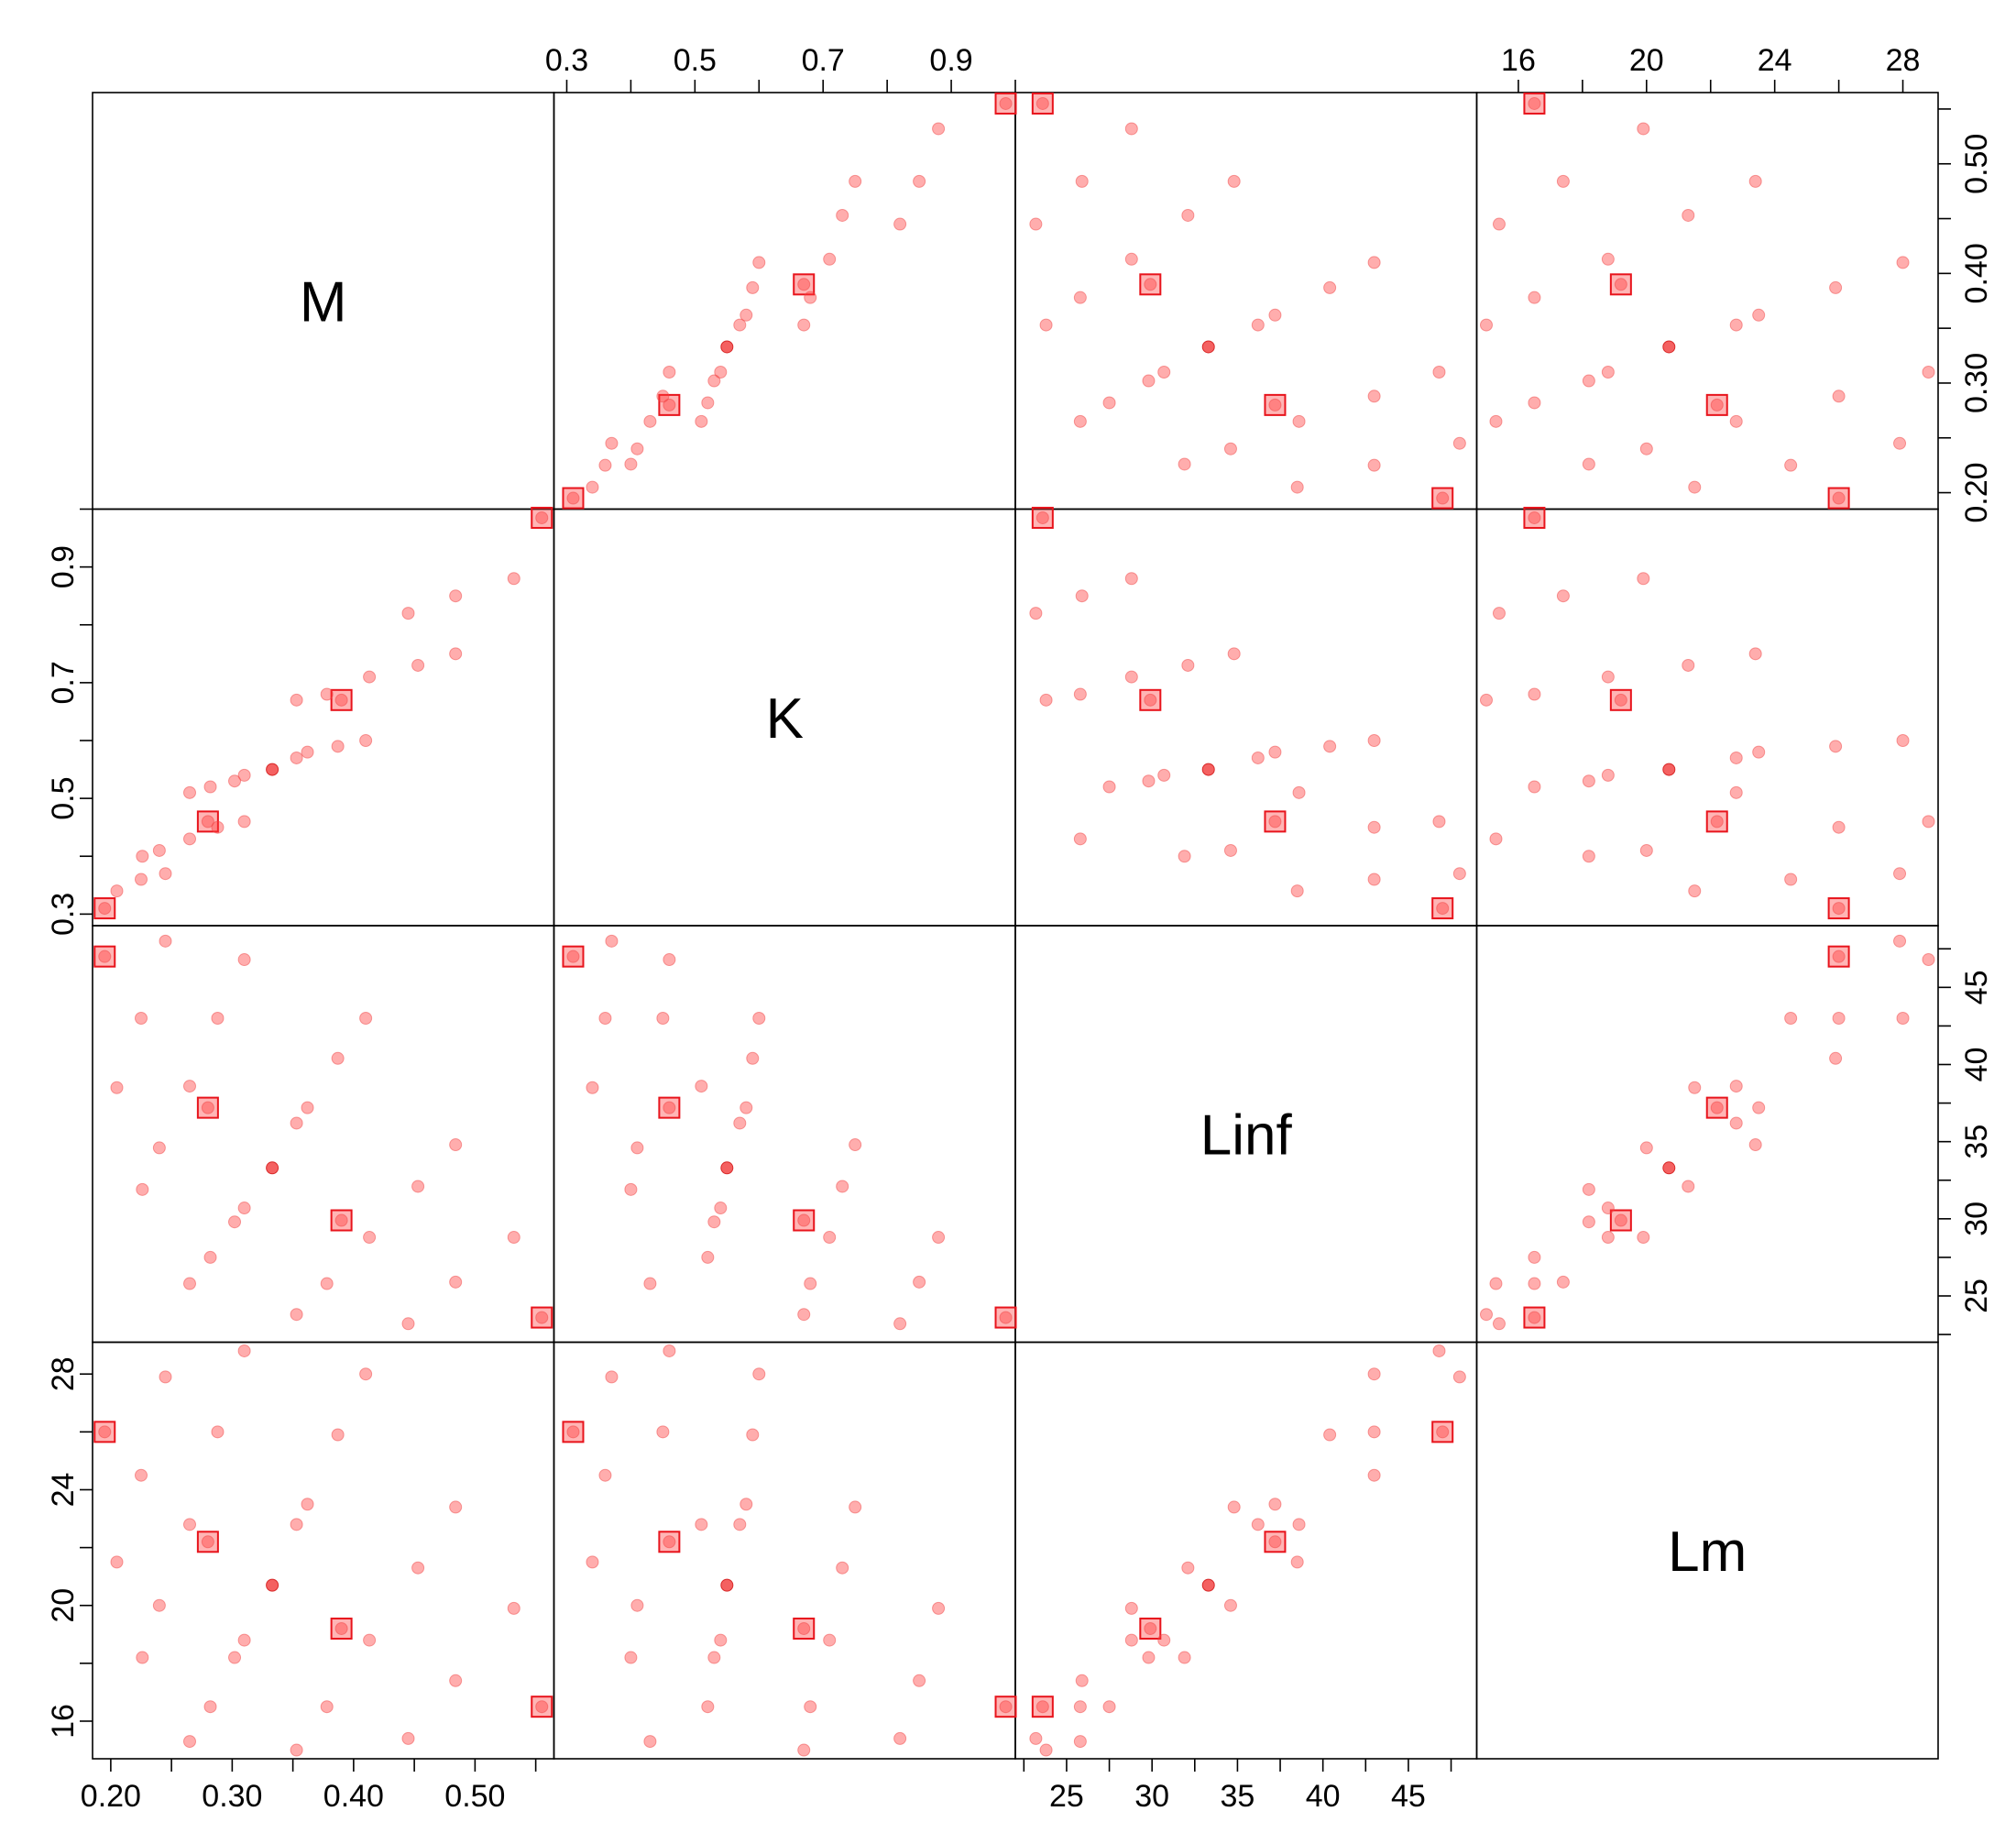 Image resolution: width=2016 pixels, height=1833 pixels. What do you see at coordinates (1976, 492) in the screenshot?
I see `y-tick-label-M-0: 0.20` at bounding box center [1976, 492].